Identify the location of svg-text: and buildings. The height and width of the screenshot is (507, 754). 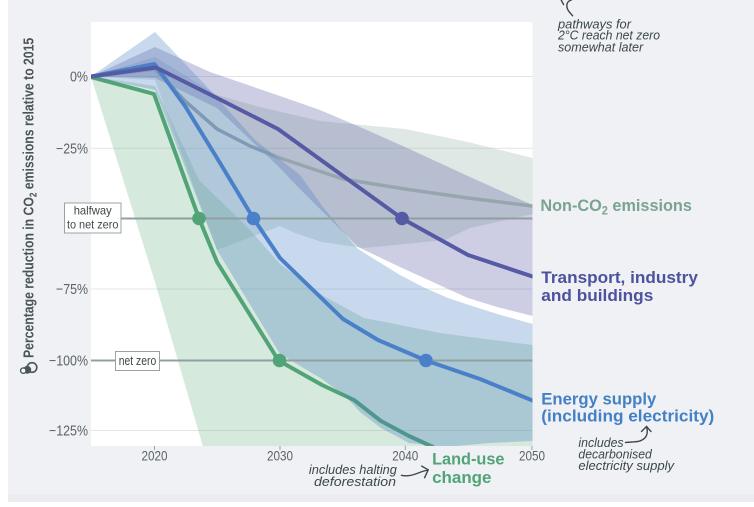
(597, 295).